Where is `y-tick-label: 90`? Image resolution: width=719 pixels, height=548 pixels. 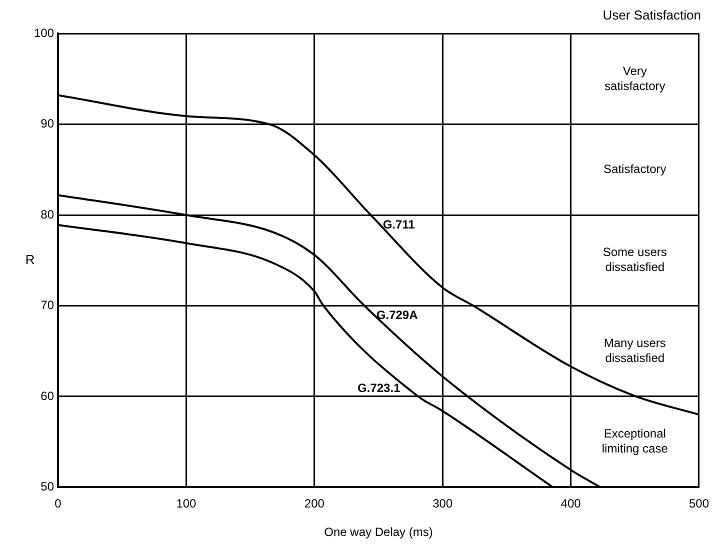 y-tick-label: 90 is located at coordinates (47, 123).